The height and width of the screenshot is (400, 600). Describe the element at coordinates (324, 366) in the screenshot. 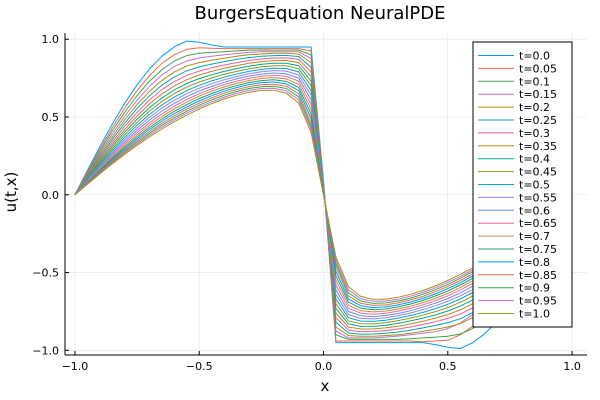

I see `x-tick-label: 0.0` at that location.